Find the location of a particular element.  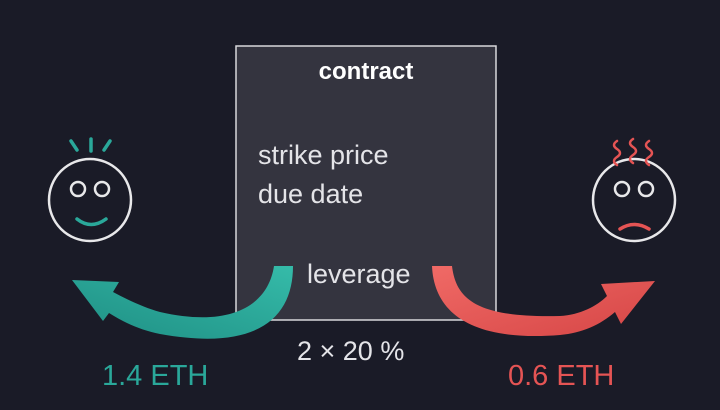

arrow-right-body is located at coordinates (543, 301).